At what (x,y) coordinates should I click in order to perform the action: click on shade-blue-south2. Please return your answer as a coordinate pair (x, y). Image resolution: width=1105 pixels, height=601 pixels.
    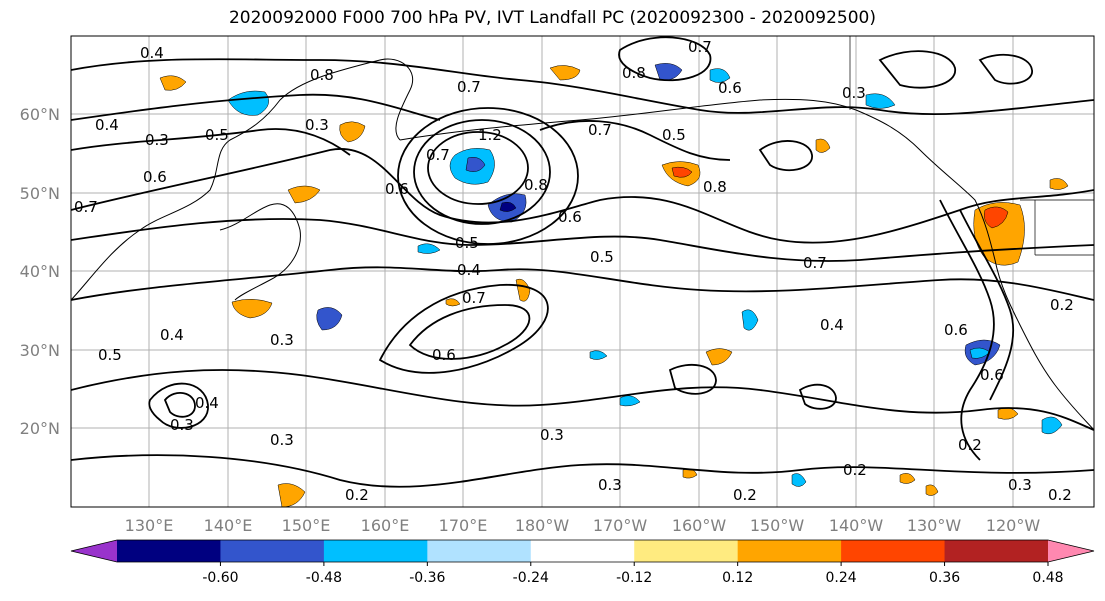
    Looking at the image, I should click on (799, 480).